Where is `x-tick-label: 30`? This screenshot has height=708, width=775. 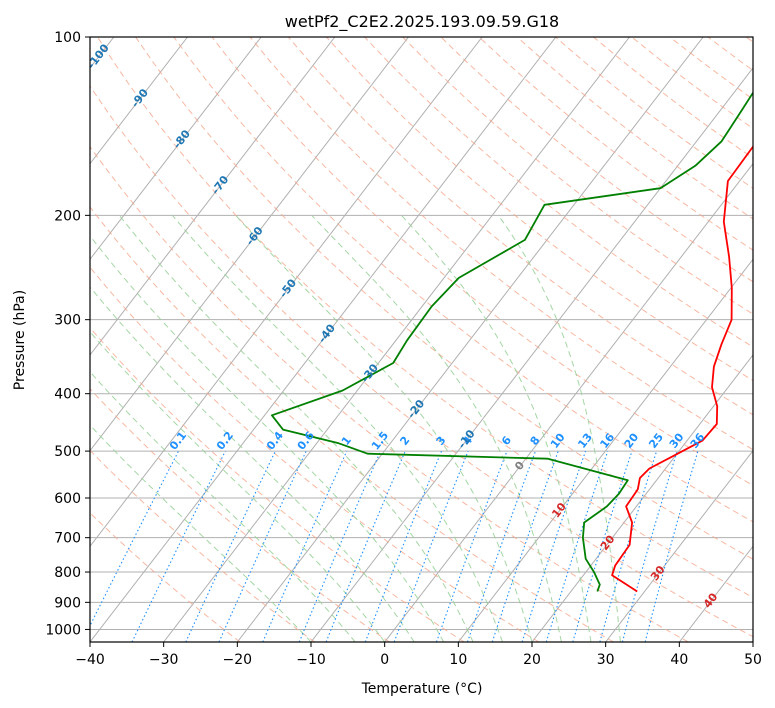 x-tick-label: 30 is located at coordinates (606, 660).